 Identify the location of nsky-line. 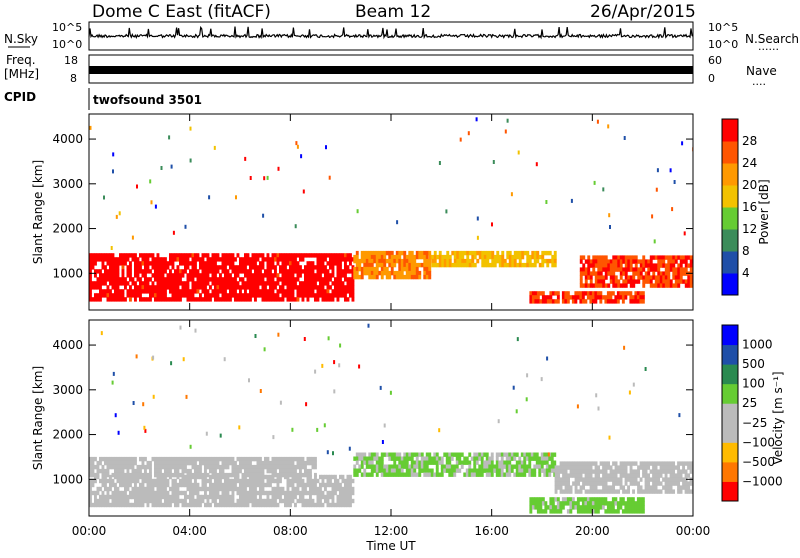
(391, 32).